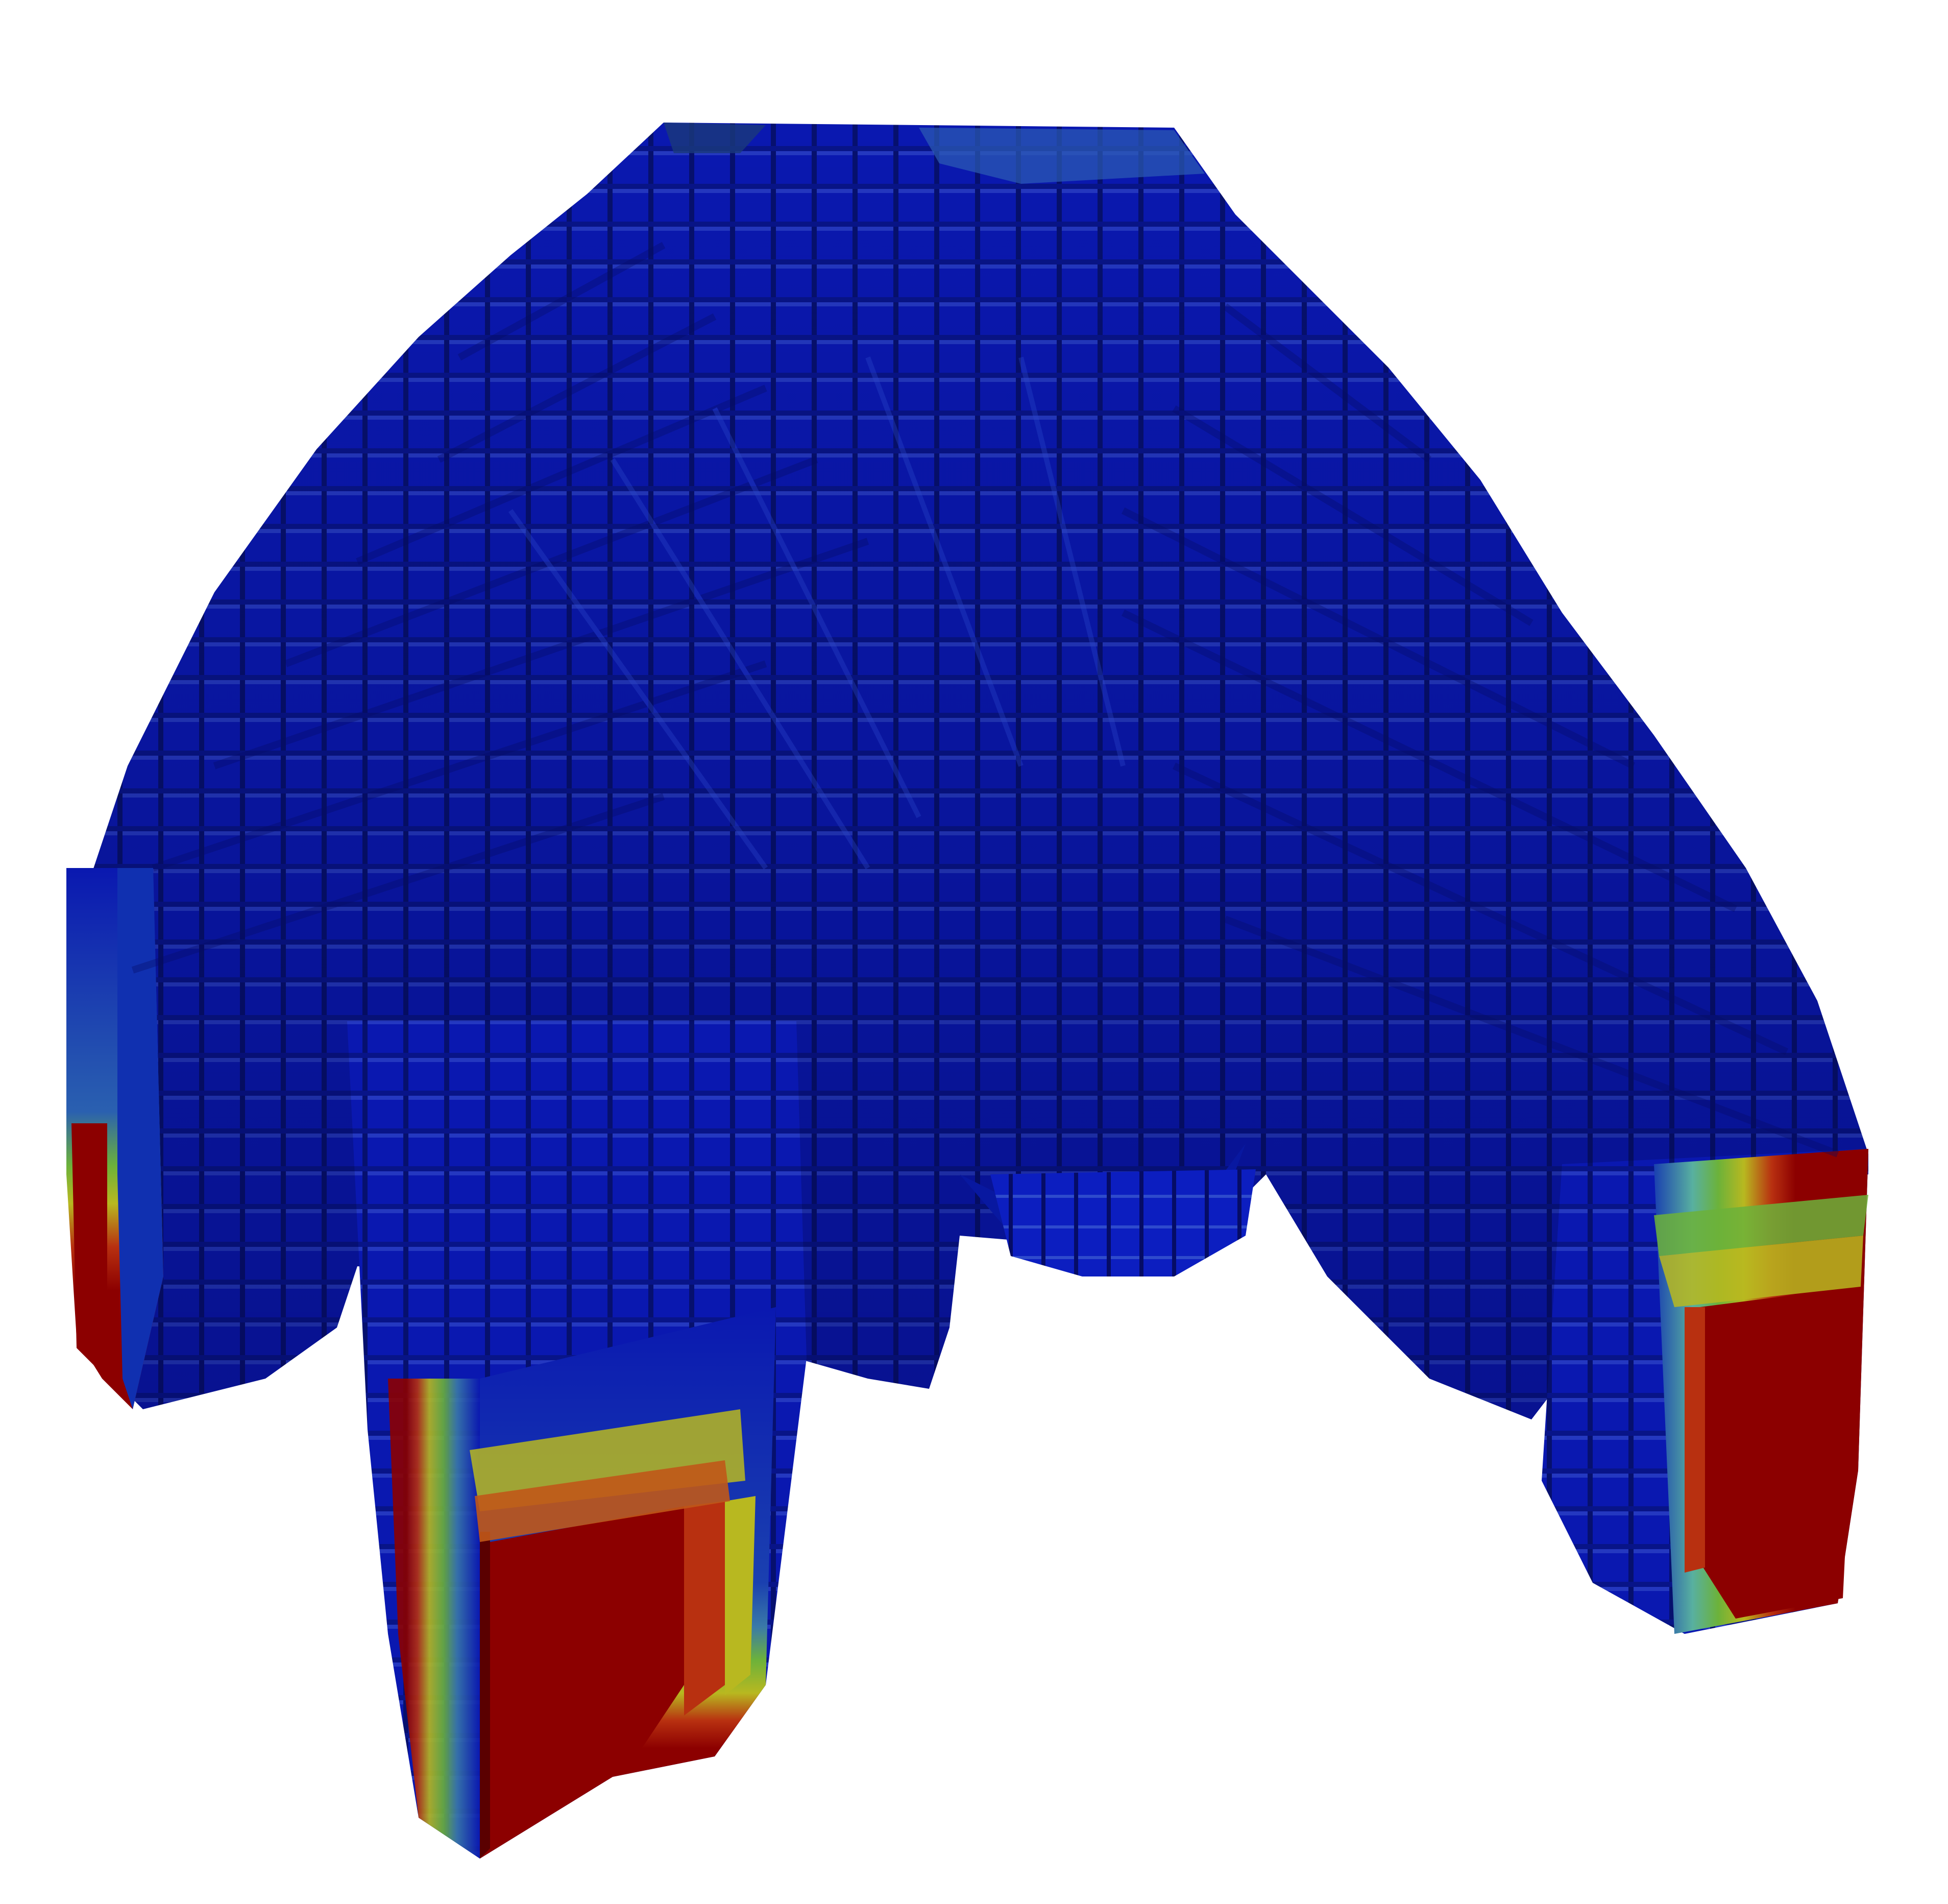  Describe the element at coordinates (1705, 1392) in the screenshot. I see `right-leg` at that location.